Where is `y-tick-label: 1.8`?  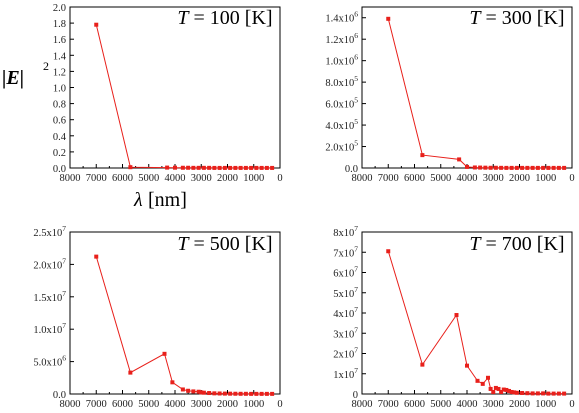
y-tick-label: 1.8 is located at coordinates (59, 24).